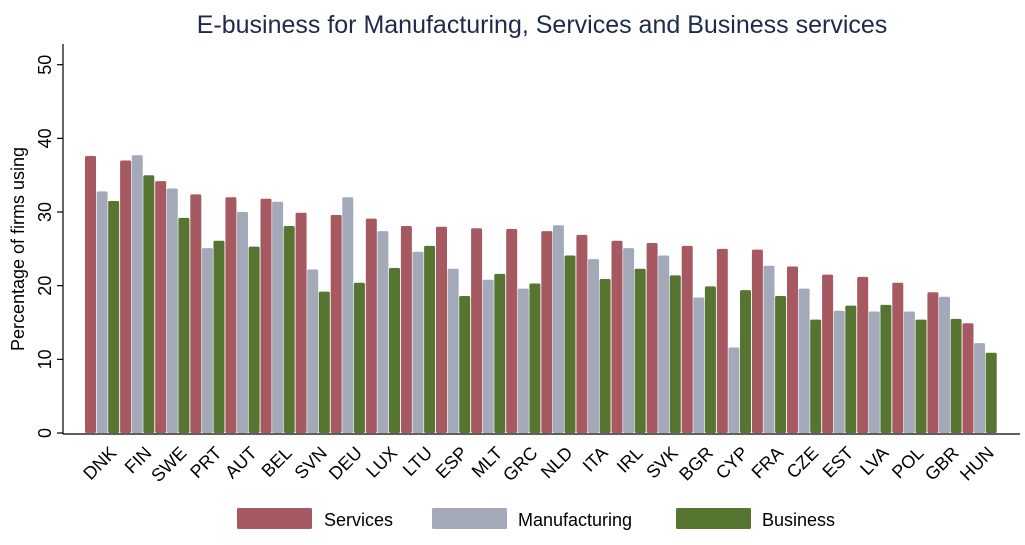  What do you see at coordinates (219, 336) in the screenshot?
I see `bar-business-prt` at bounding box center [219, 336].